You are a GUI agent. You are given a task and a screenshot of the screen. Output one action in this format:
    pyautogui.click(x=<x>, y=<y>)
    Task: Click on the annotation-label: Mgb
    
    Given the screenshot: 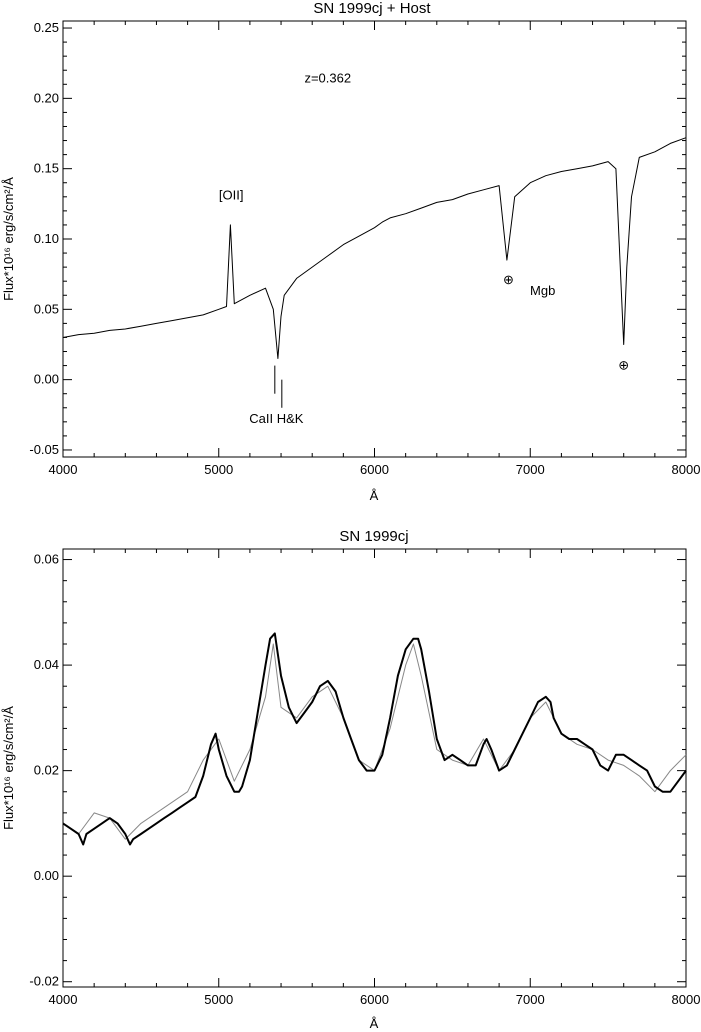 What is the action you would take?
    pyautogui.click(x=542, y=290)
    